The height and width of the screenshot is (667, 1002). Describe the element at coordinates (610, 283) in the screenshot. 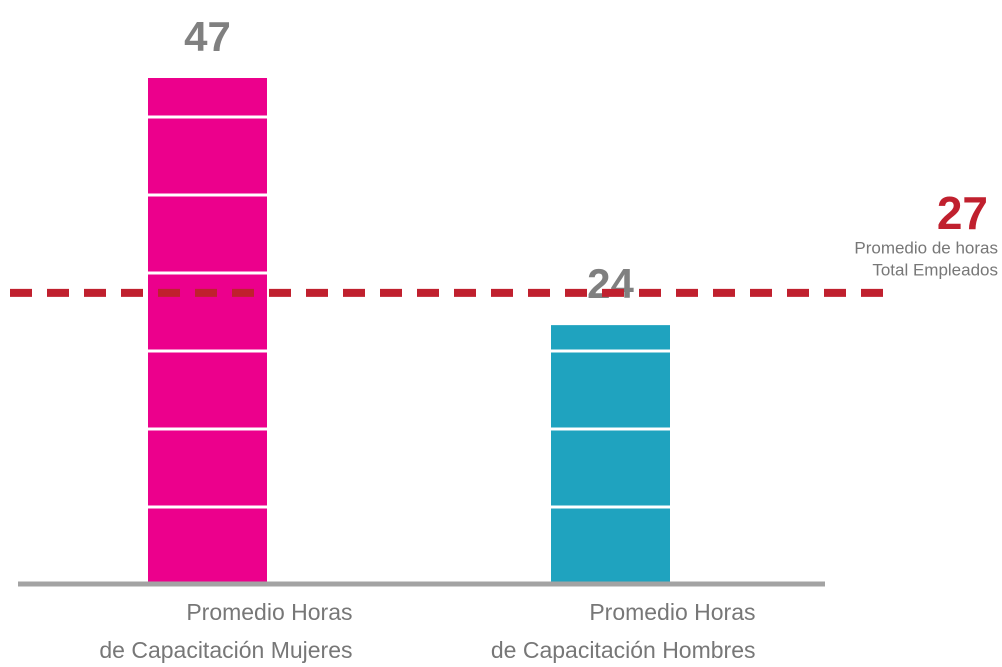

I see `value-label: 24` at that location.